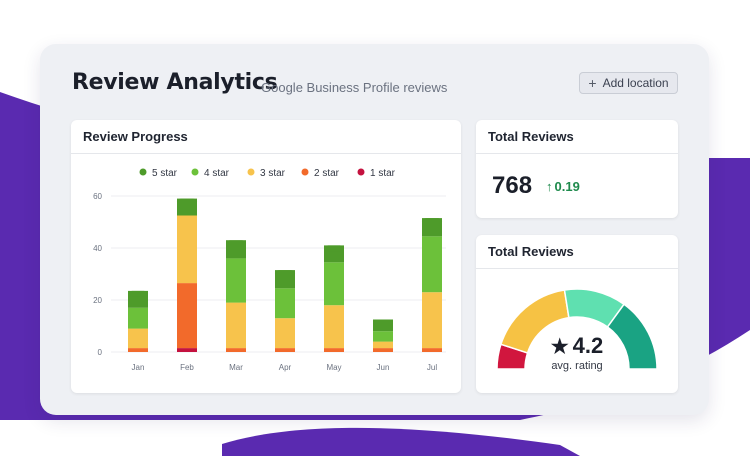 This screenshot has width=750, height=456. Describe the element at coordinates (236, 367) in the screenshot. I see `x-tick-label: Mar` at that location.